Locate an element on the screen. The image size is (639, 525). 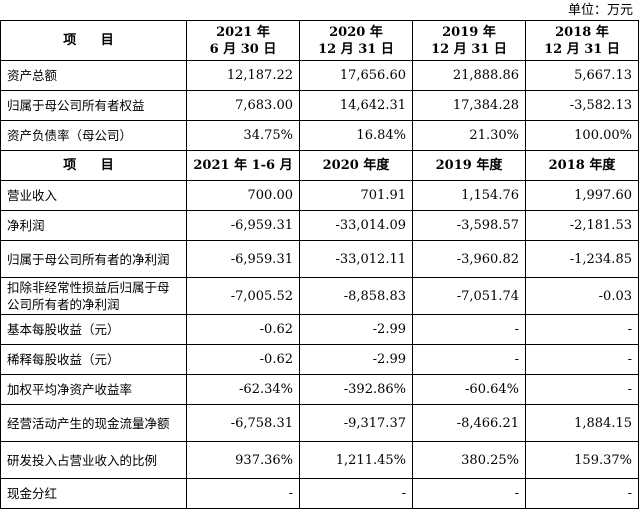
row-value: -2,181.53 is located at coordinates (582, 225).